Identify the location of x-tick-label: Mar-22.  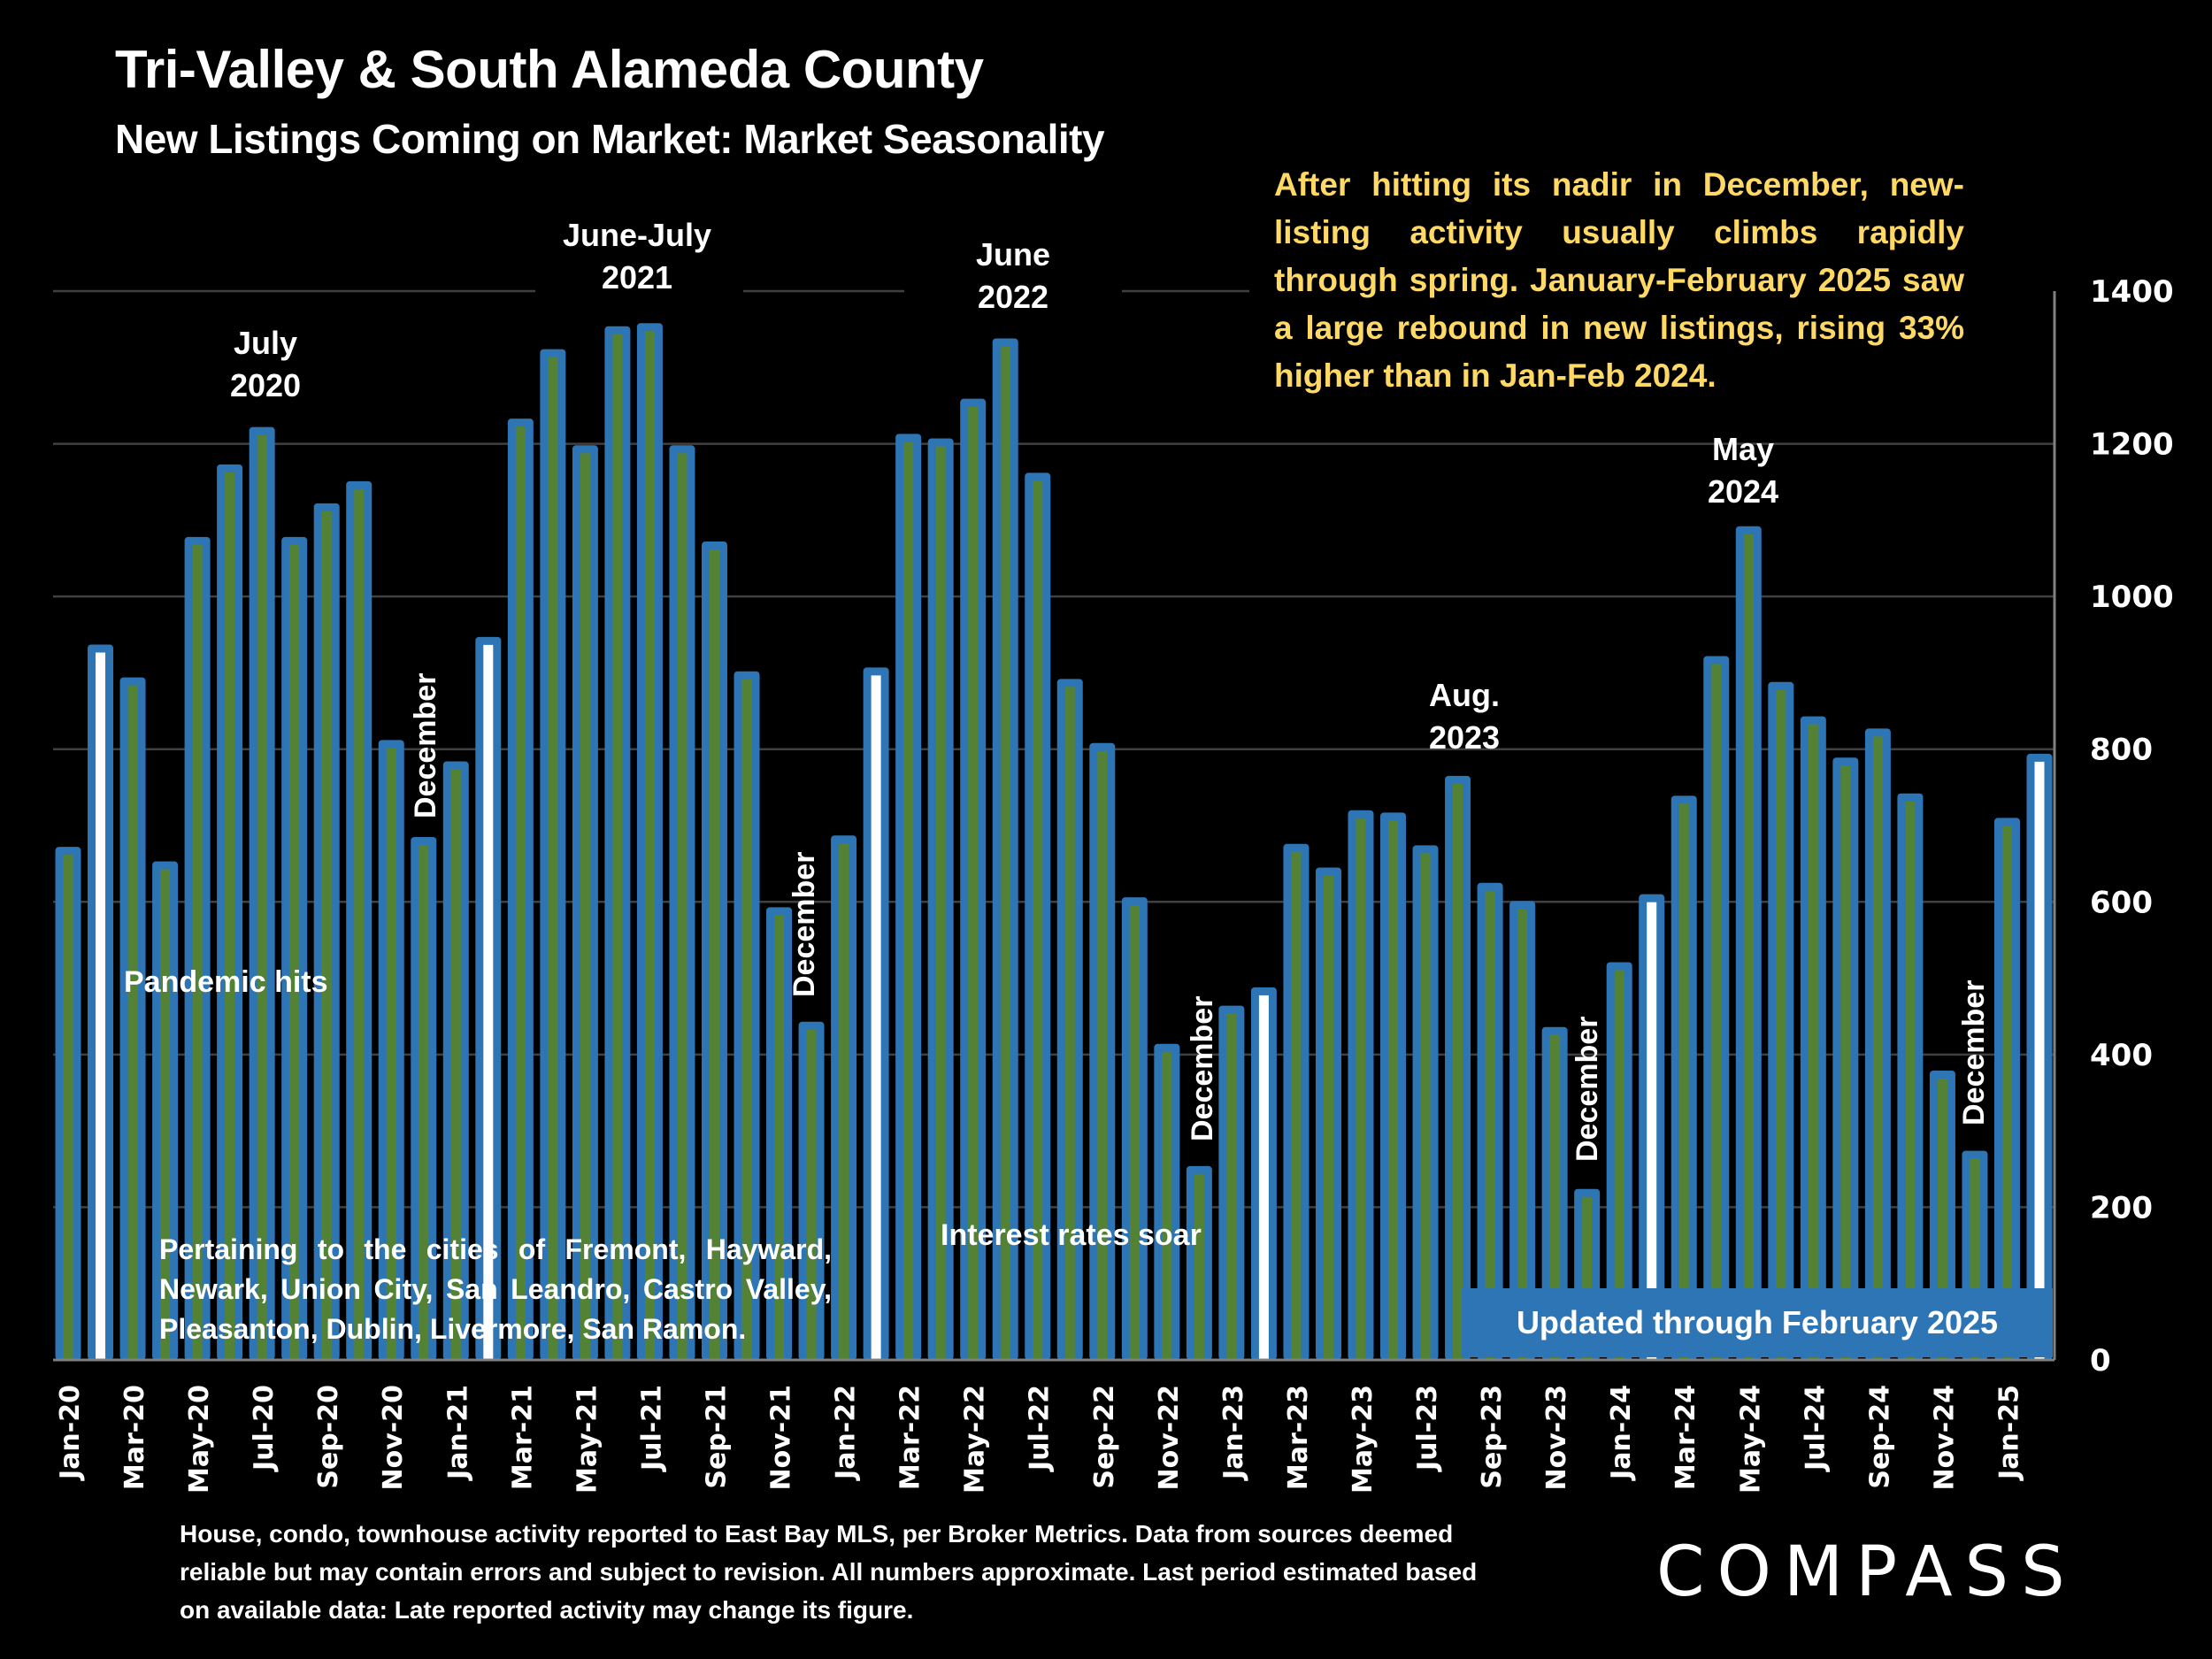
(911, 1438).